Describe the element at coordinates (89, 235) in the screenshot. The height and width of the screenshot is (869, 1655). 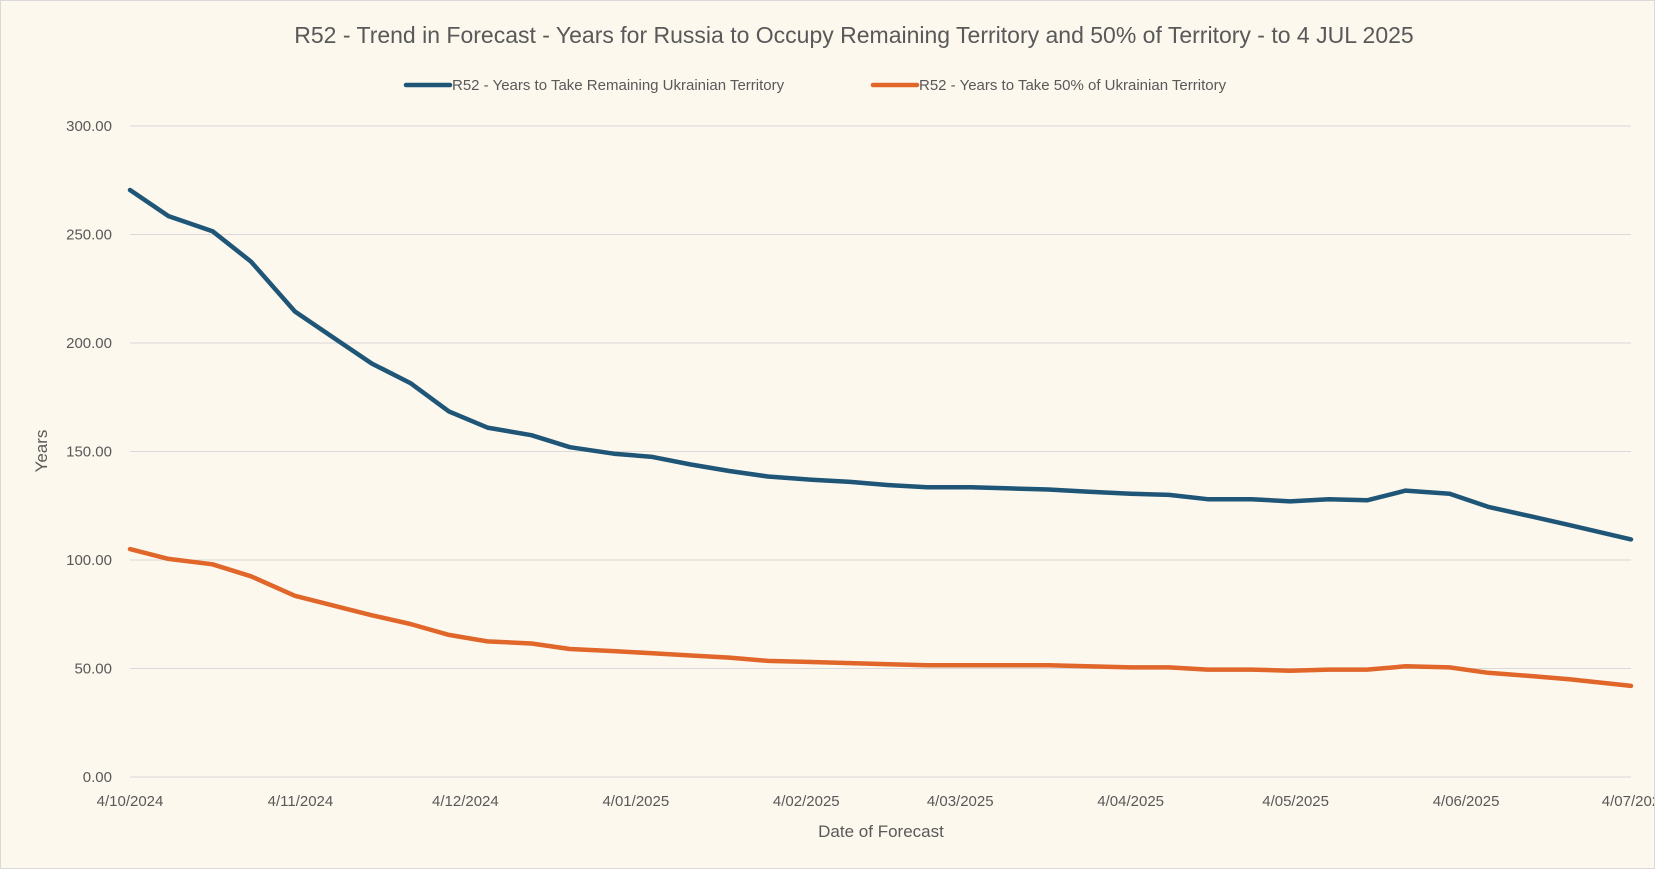
I see `y-tick-label: 250.00` at that location.